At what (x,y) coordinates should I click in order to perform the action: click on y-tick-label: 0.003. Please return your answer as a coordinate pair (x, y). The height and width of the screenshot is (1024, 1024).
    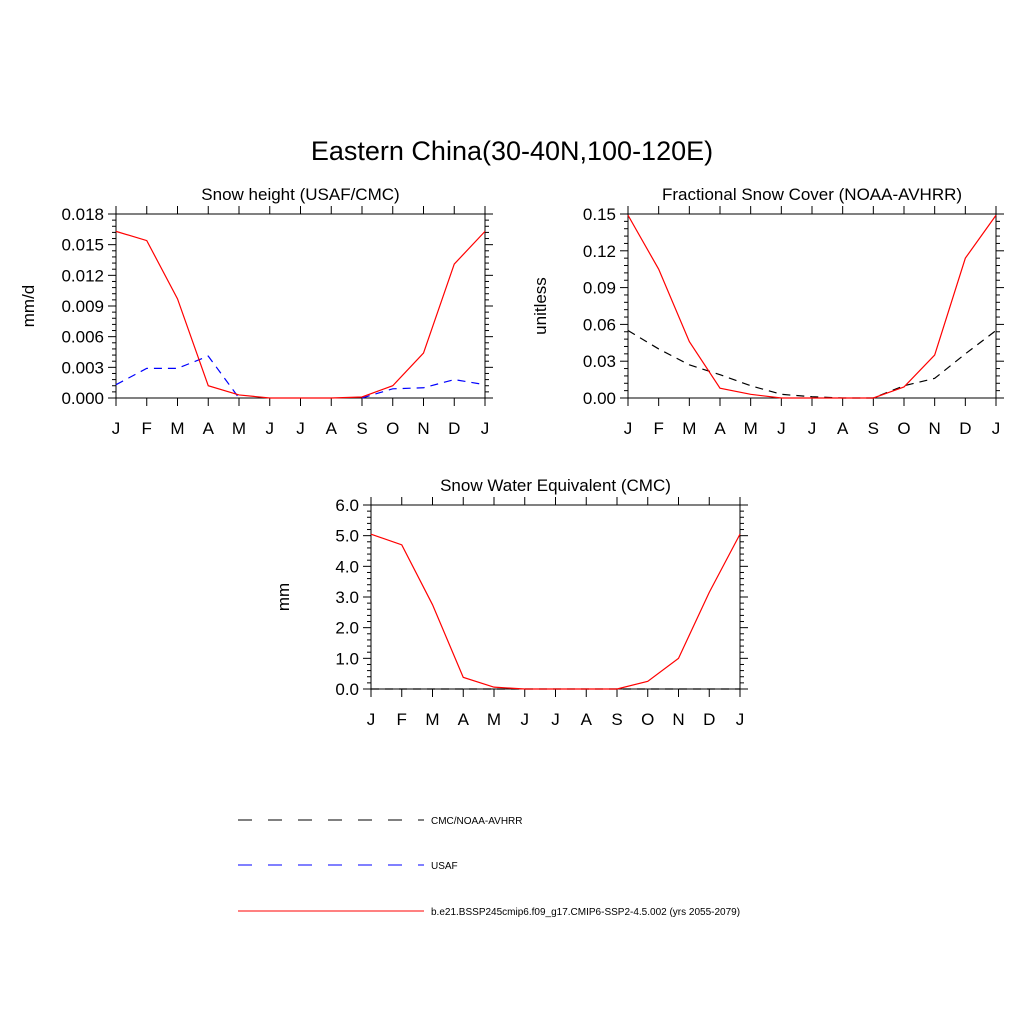
    Looking at the image, I should click on (82, 367).